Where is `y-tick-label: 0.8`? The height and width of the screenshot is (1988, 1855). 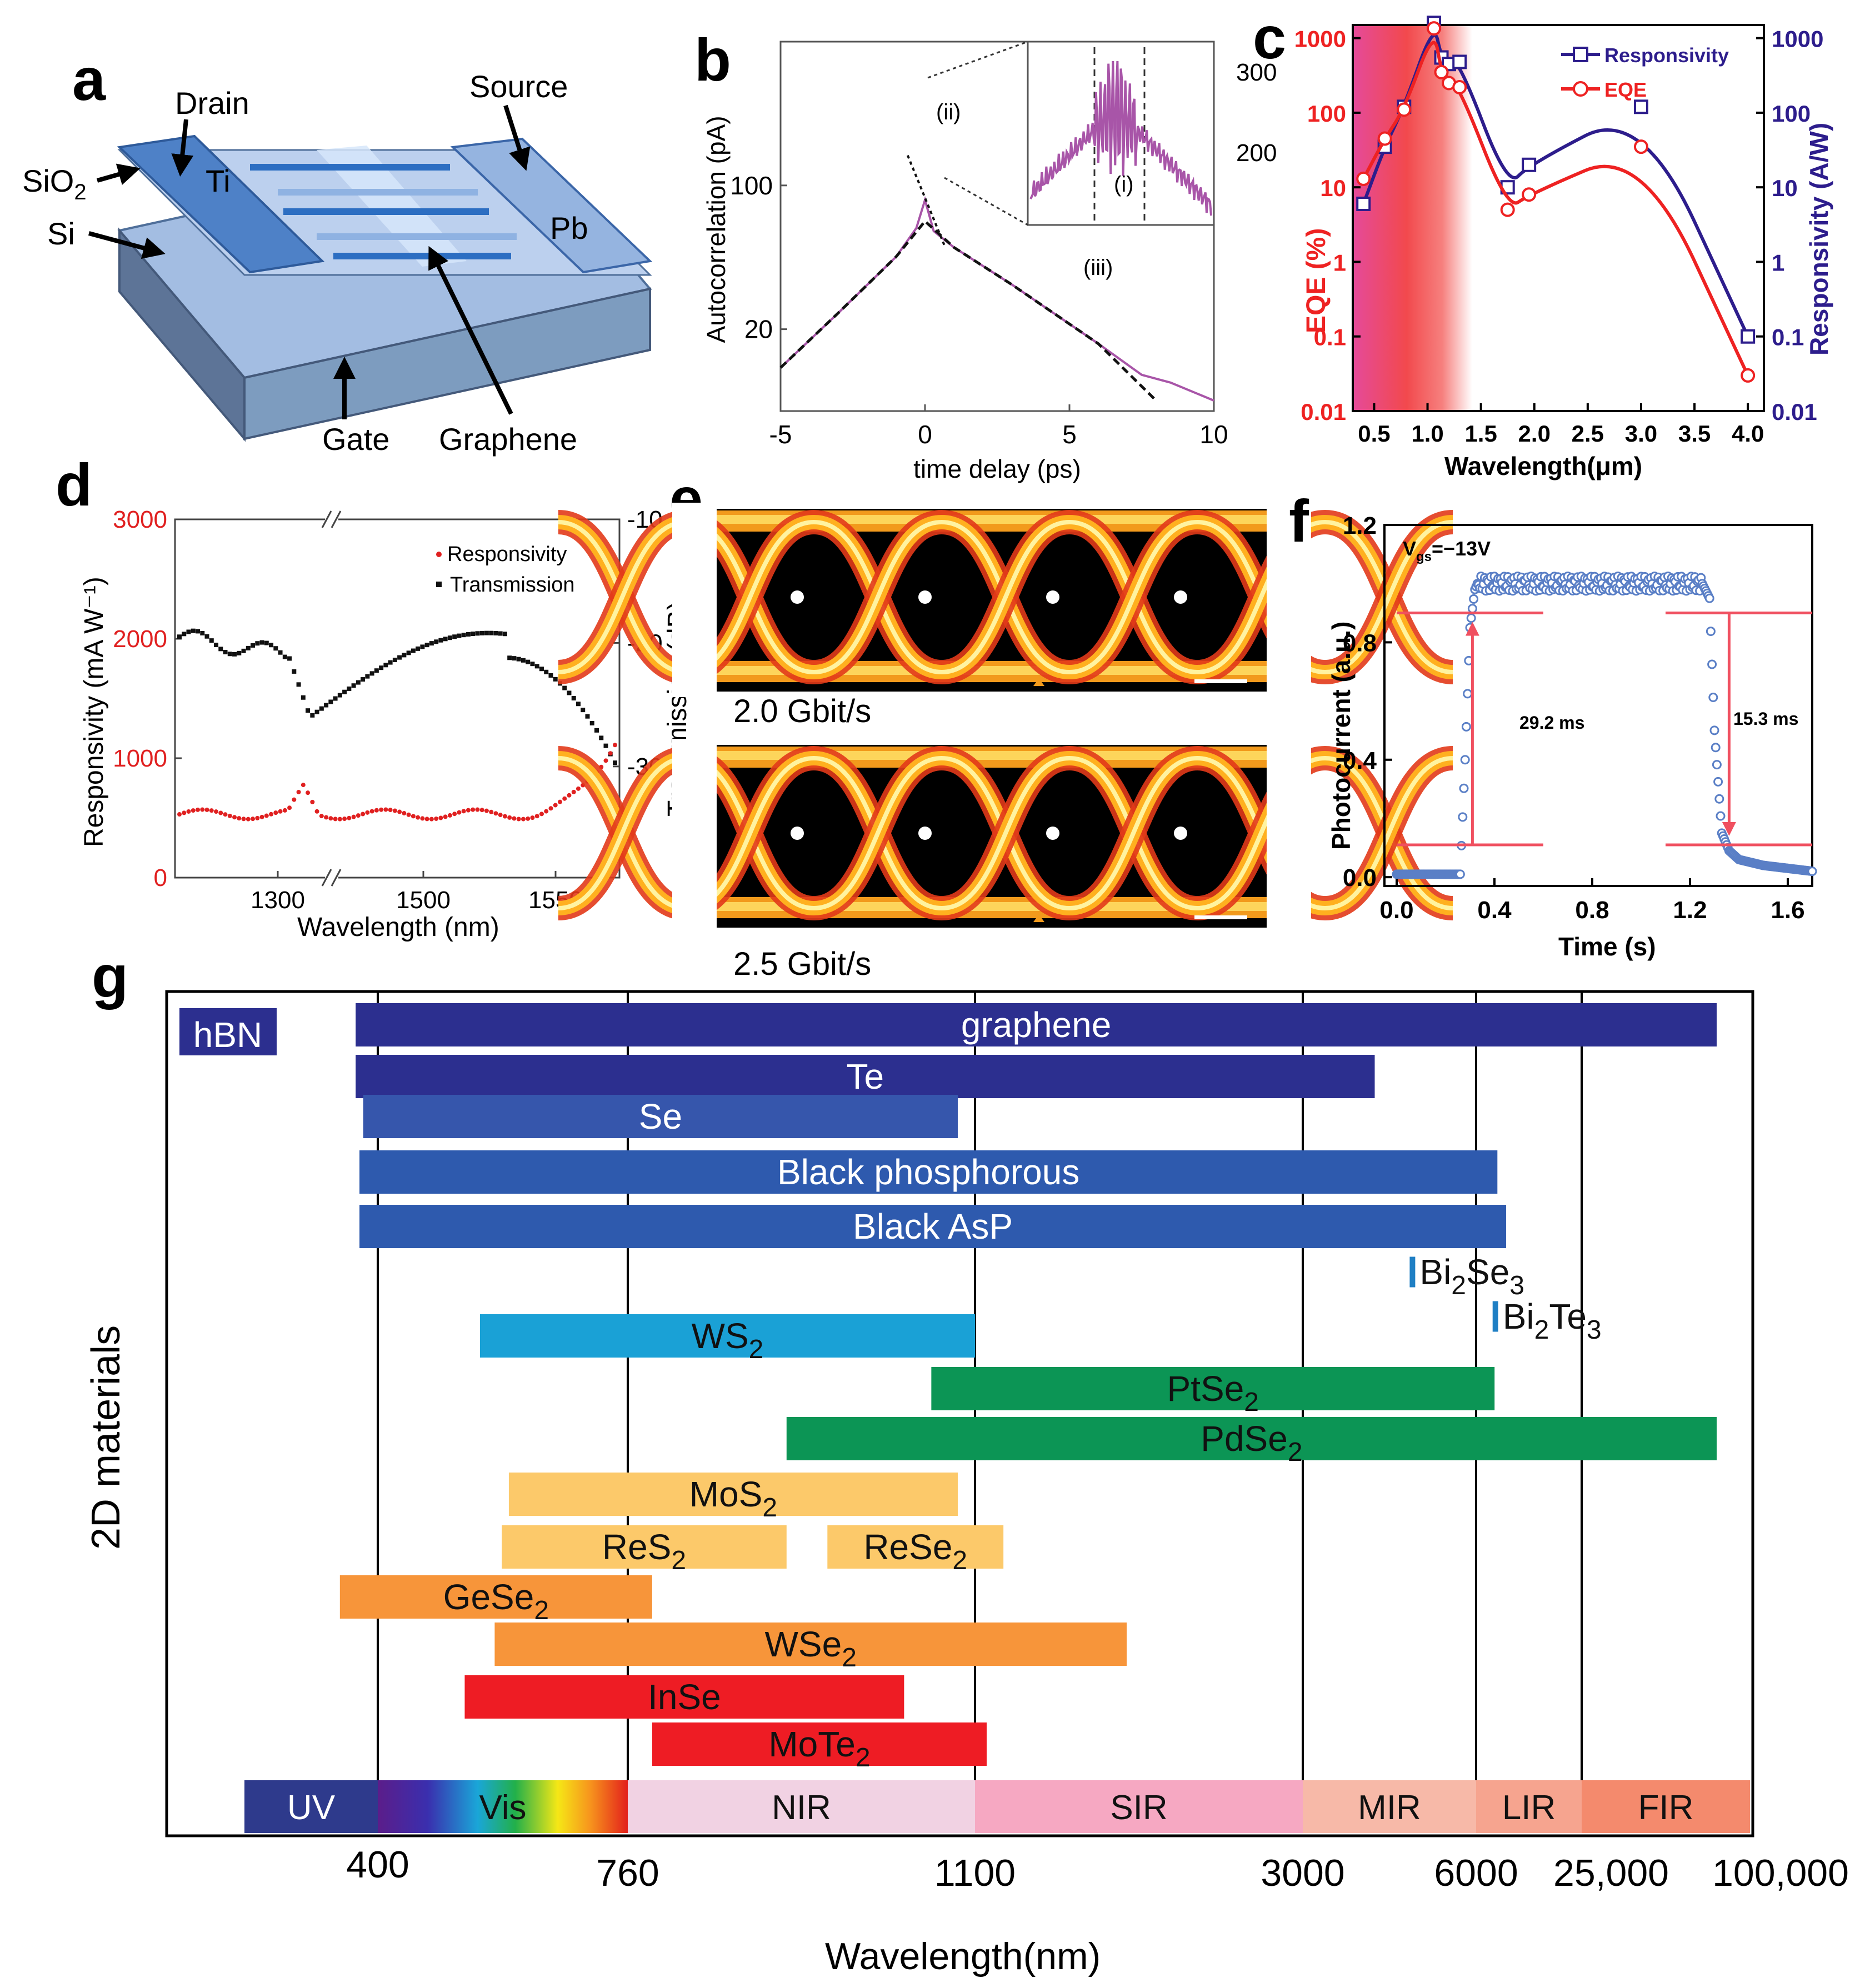 y-tick-label: 0.8 is located at coordinates (1360, 643).